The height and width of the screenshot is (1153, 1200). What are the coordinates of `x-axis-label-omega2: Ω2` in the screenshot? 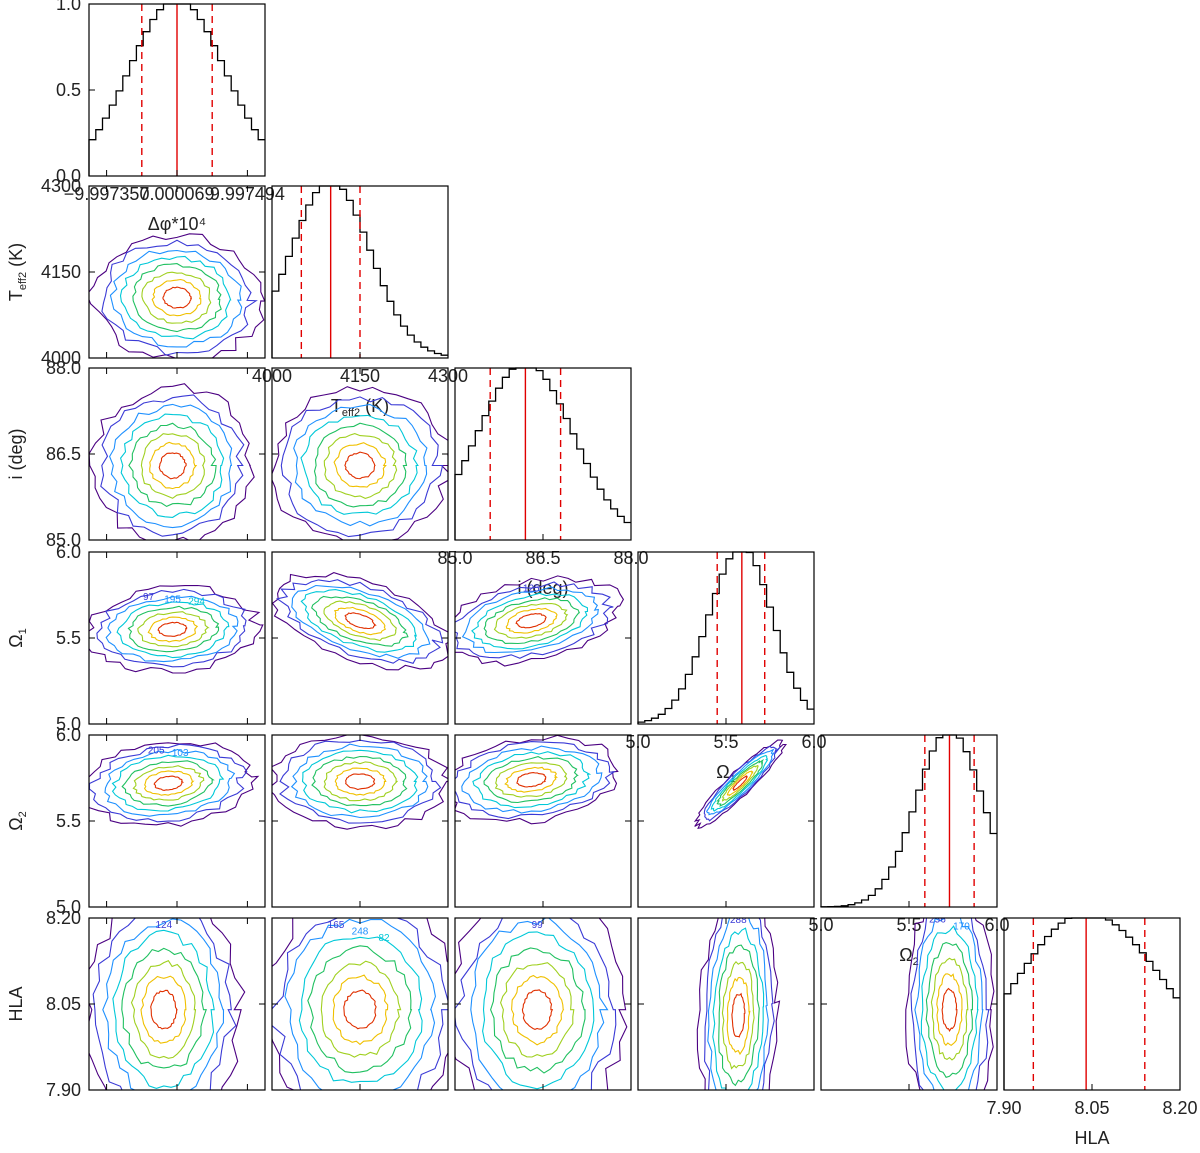 It's located at (909, 956).